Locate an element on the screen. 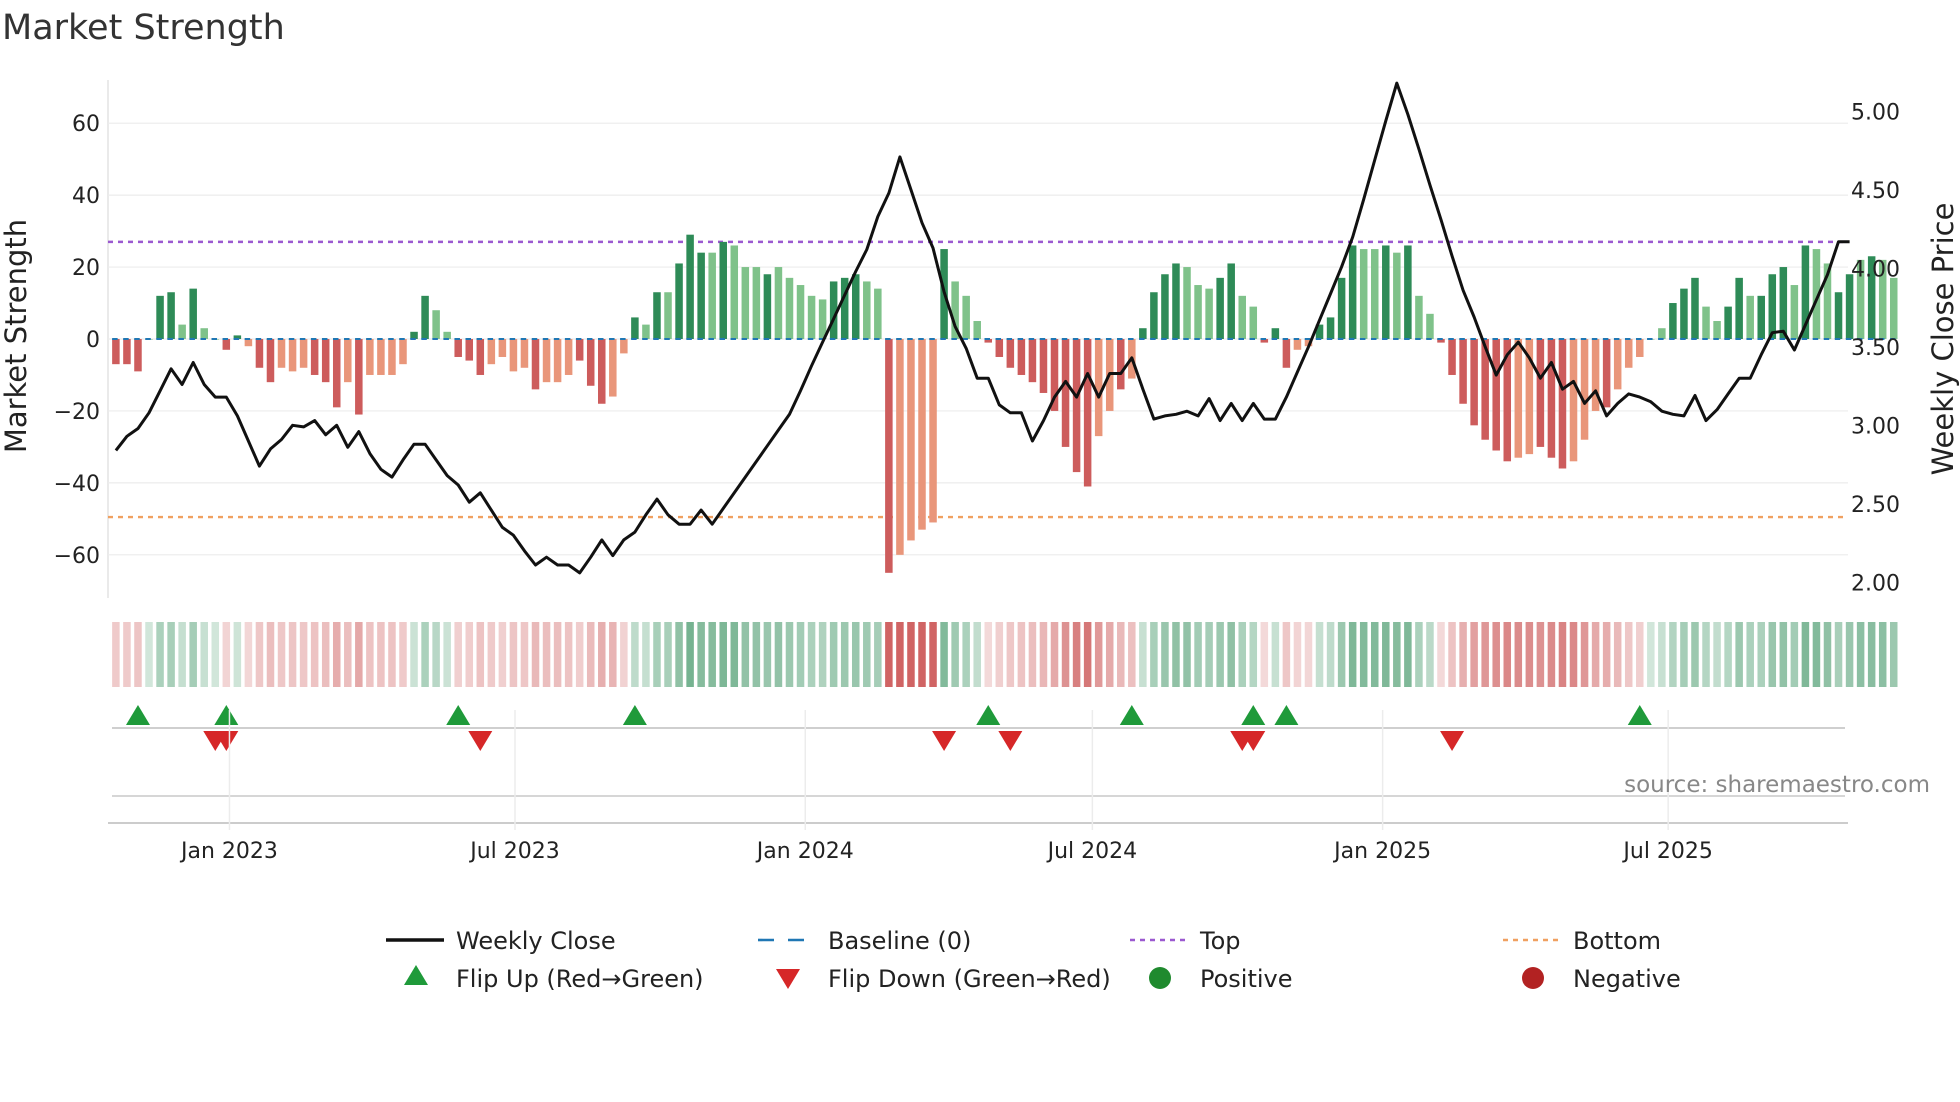  legend-item-baseline: Baseline (0) is located at coordinates (864, 941).